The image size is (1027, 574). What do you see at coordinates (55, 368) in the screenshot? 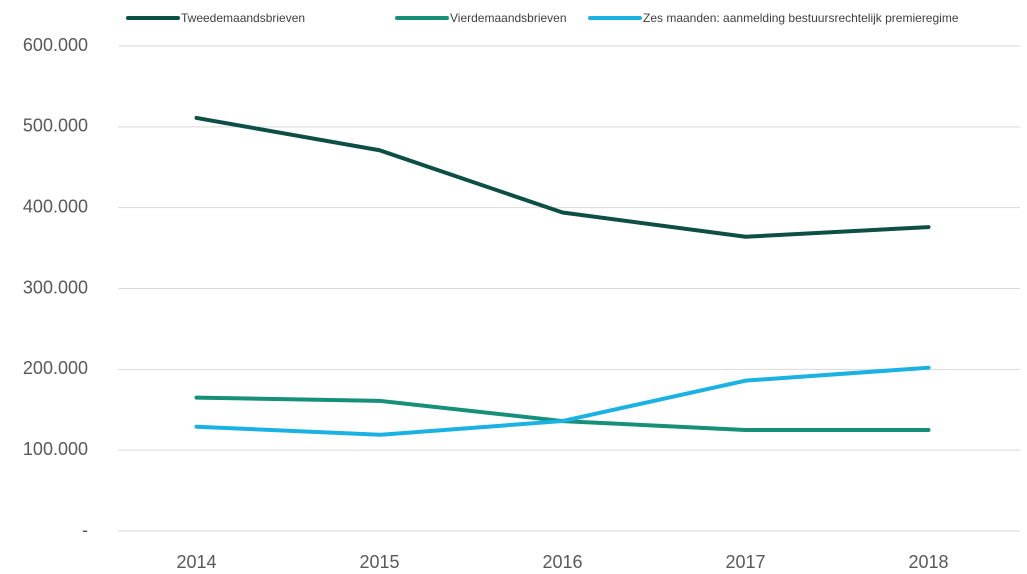
I see `y-tick-label: 200.000` at bounding box center [55, 368].